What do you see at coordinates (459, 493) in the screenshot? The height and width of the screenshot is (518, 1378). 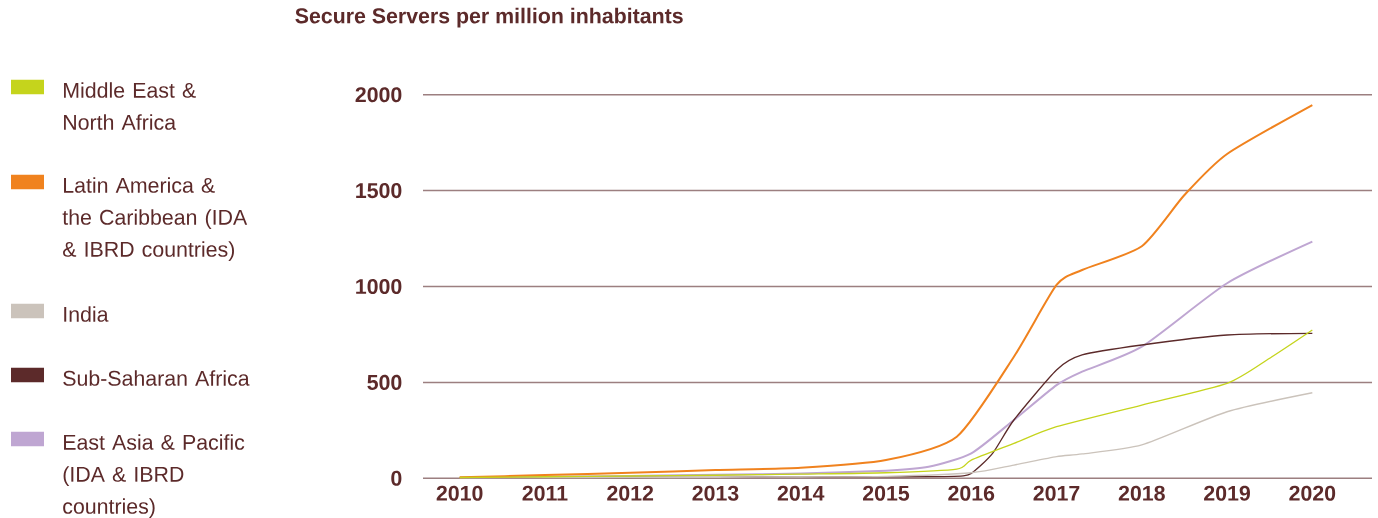 I see `x-tick-label: 2010` at bounding box center [459, 493].